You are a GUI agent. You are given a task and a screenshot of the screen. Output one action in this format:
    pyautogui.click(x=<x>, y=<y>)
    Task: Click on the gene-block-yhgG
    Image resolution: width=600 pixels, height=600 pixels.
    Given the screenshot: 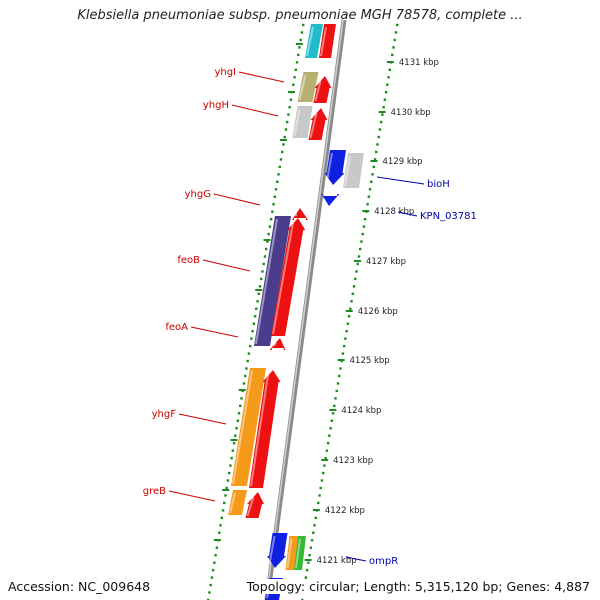 What is the action you would take?
    pyautogui.click(x=300, y=214)
    